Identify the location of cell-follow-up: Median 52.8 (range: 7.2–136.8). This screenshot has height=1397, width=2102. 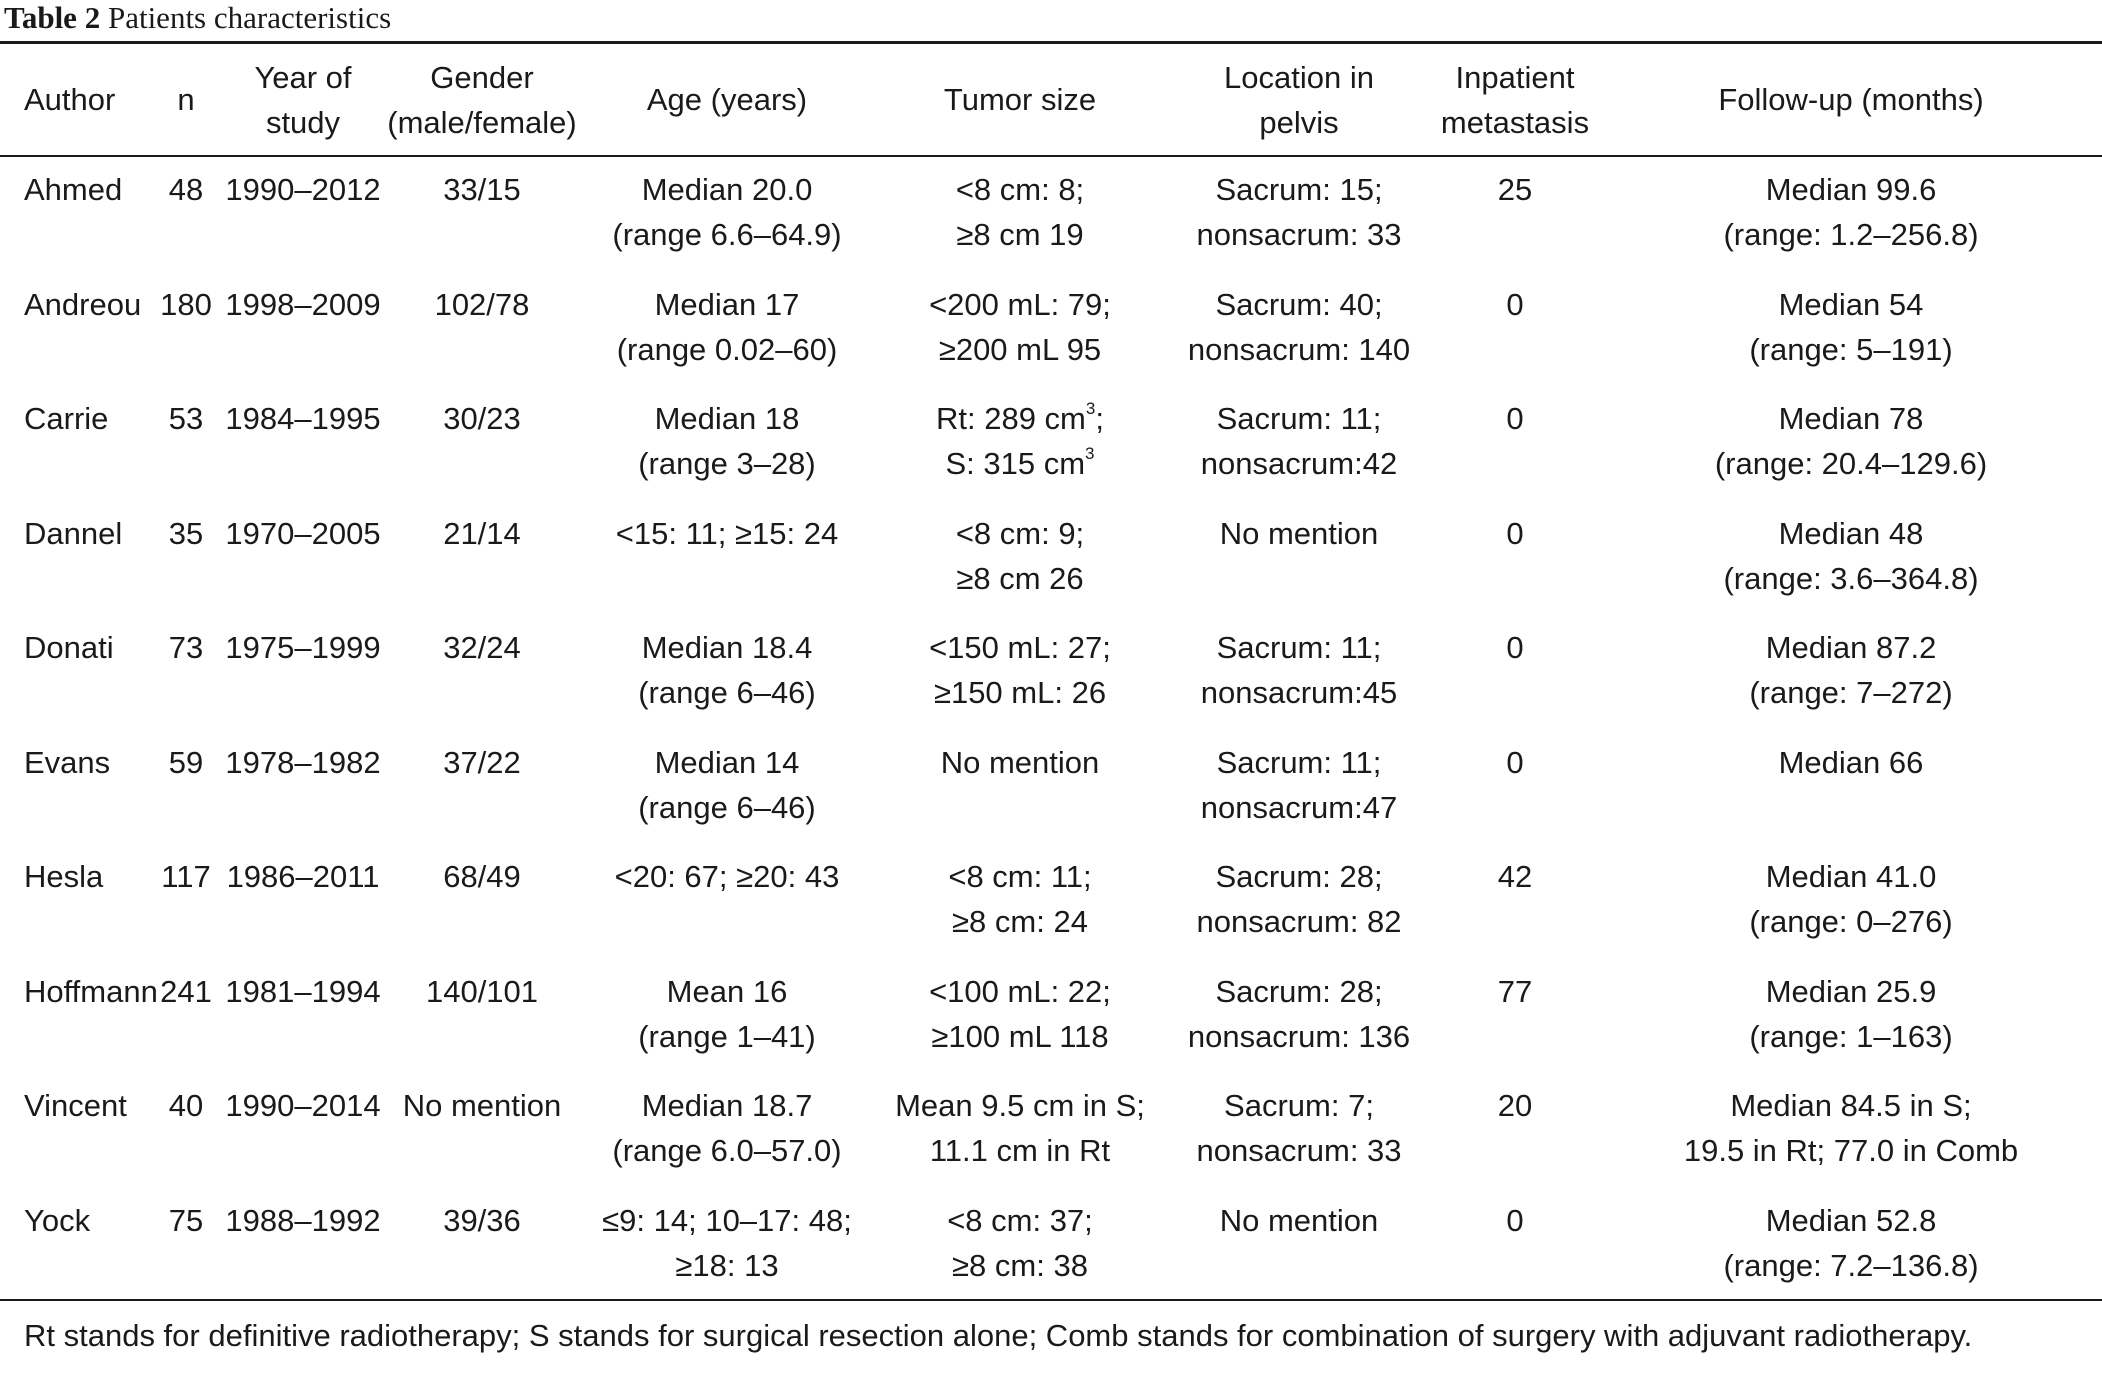
(1851, 1243).